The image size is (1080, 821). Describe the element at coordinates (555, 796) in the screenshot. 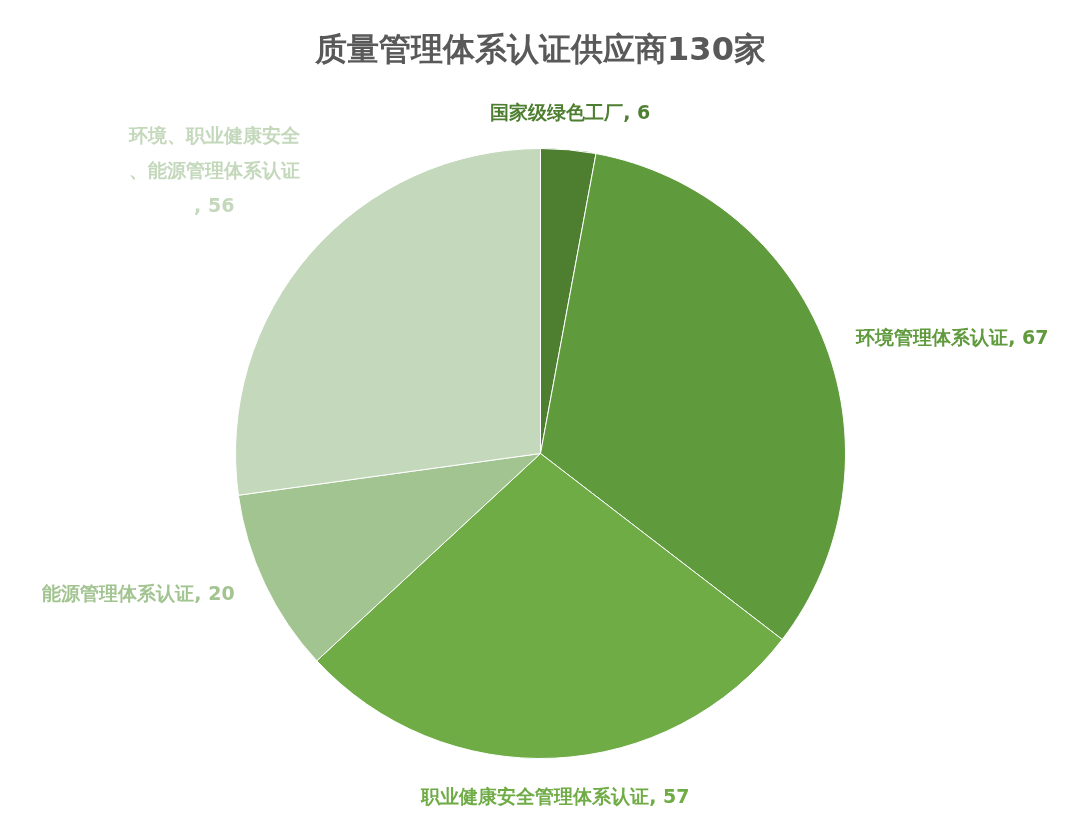

I see `slice-label: 职业健康安全管理体系认证, 57` at that location.